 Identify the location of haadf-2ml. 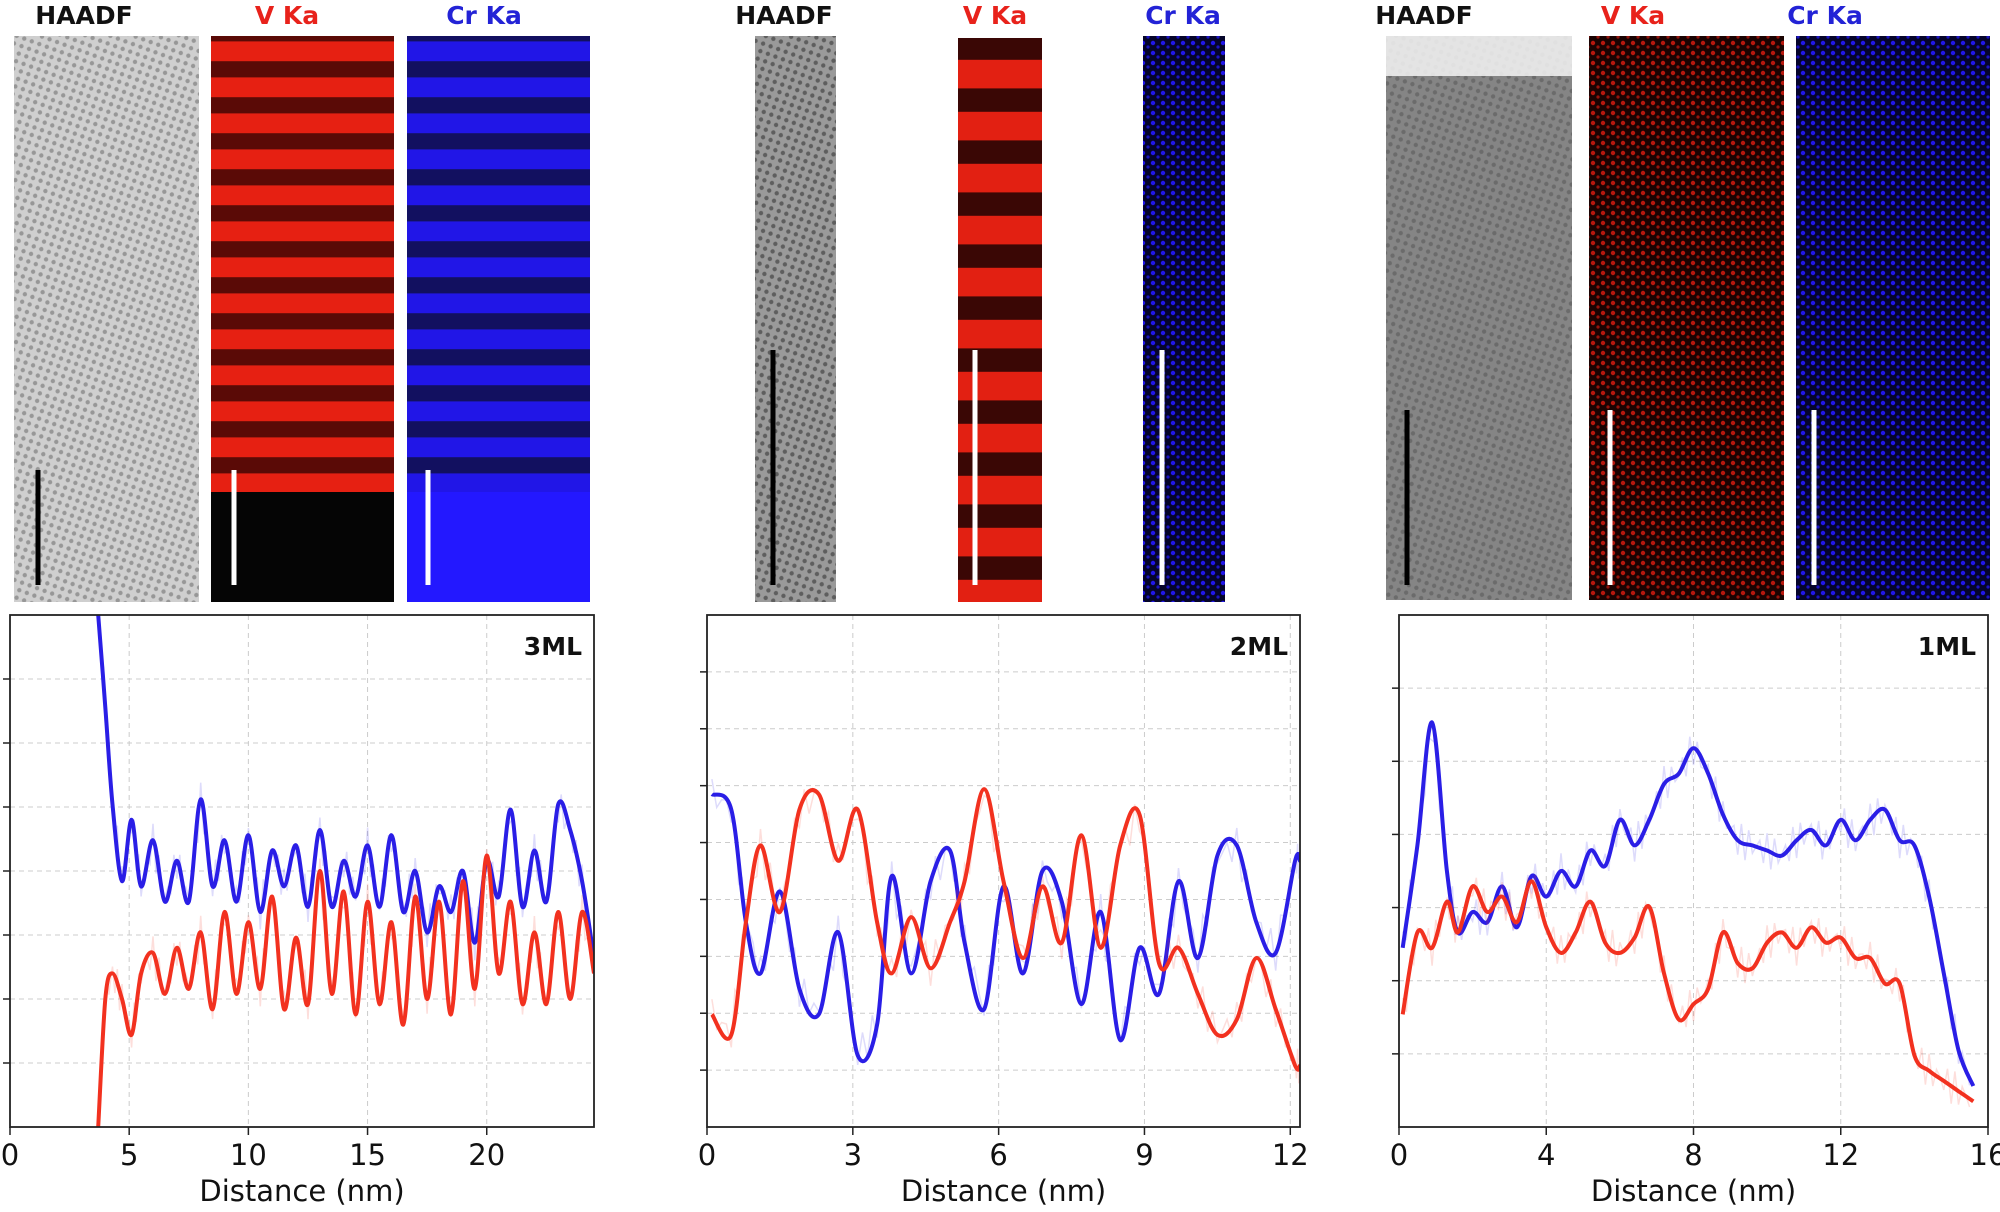
(795, 319).